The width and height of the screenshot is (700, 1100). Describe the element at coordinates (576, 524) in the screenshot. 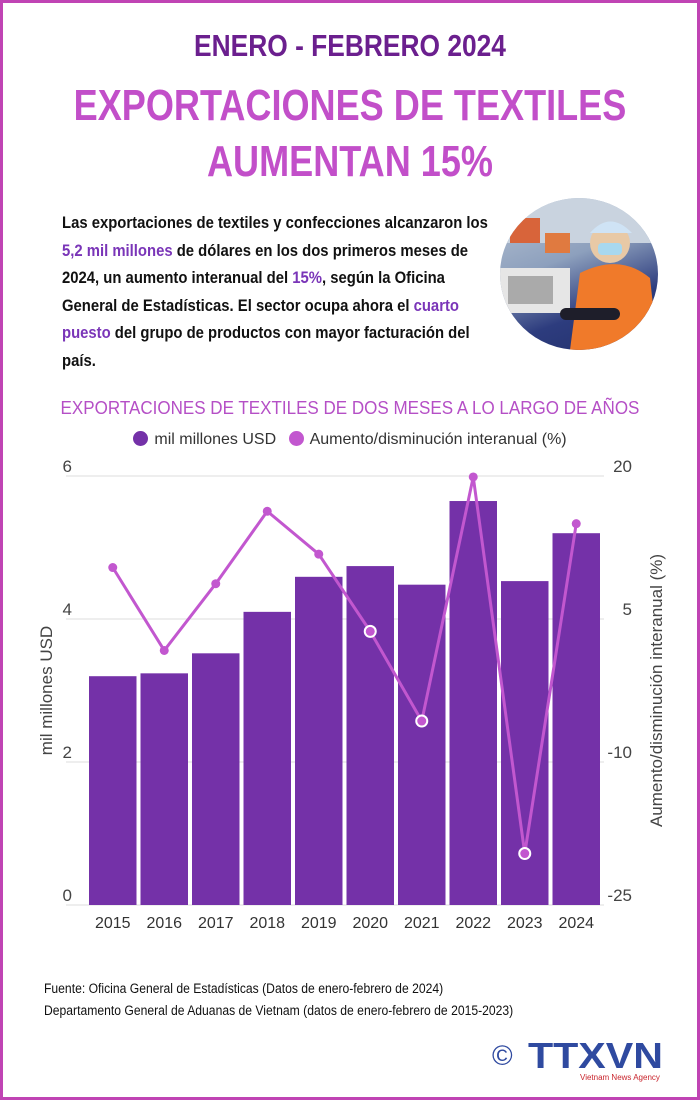

I see `line-point-2024` at that location.